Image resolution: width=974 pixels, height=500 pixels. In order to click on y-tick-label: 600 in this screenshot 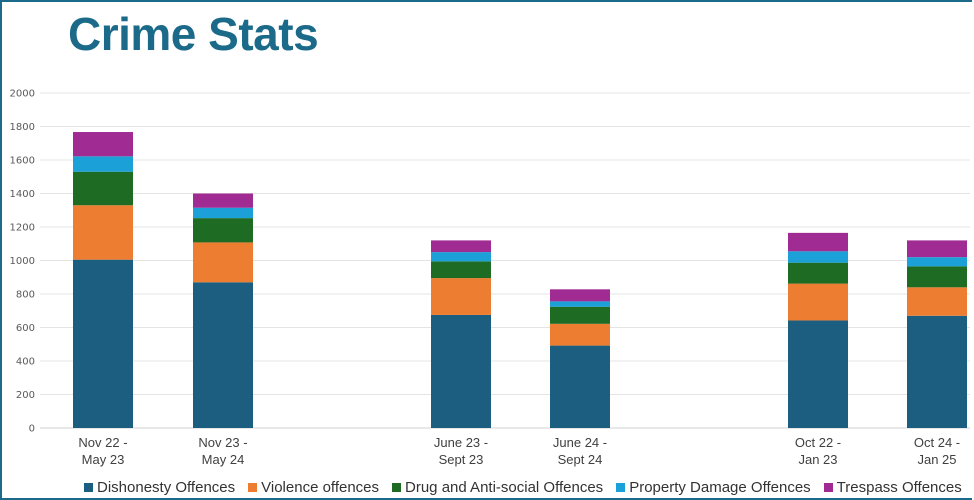, I will do `click(25, 328)`.